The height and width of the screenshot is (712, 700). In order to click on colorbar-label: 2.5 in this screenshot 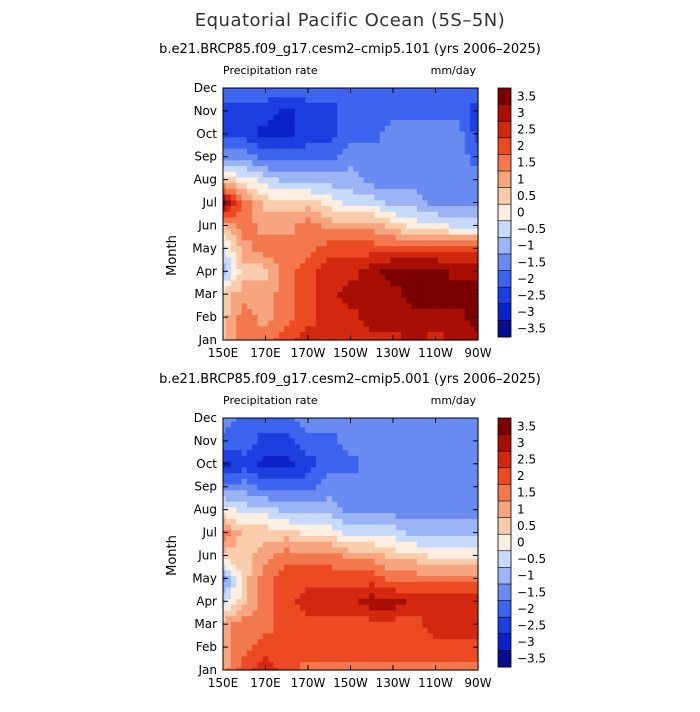, I will do `click(526, 130)`.